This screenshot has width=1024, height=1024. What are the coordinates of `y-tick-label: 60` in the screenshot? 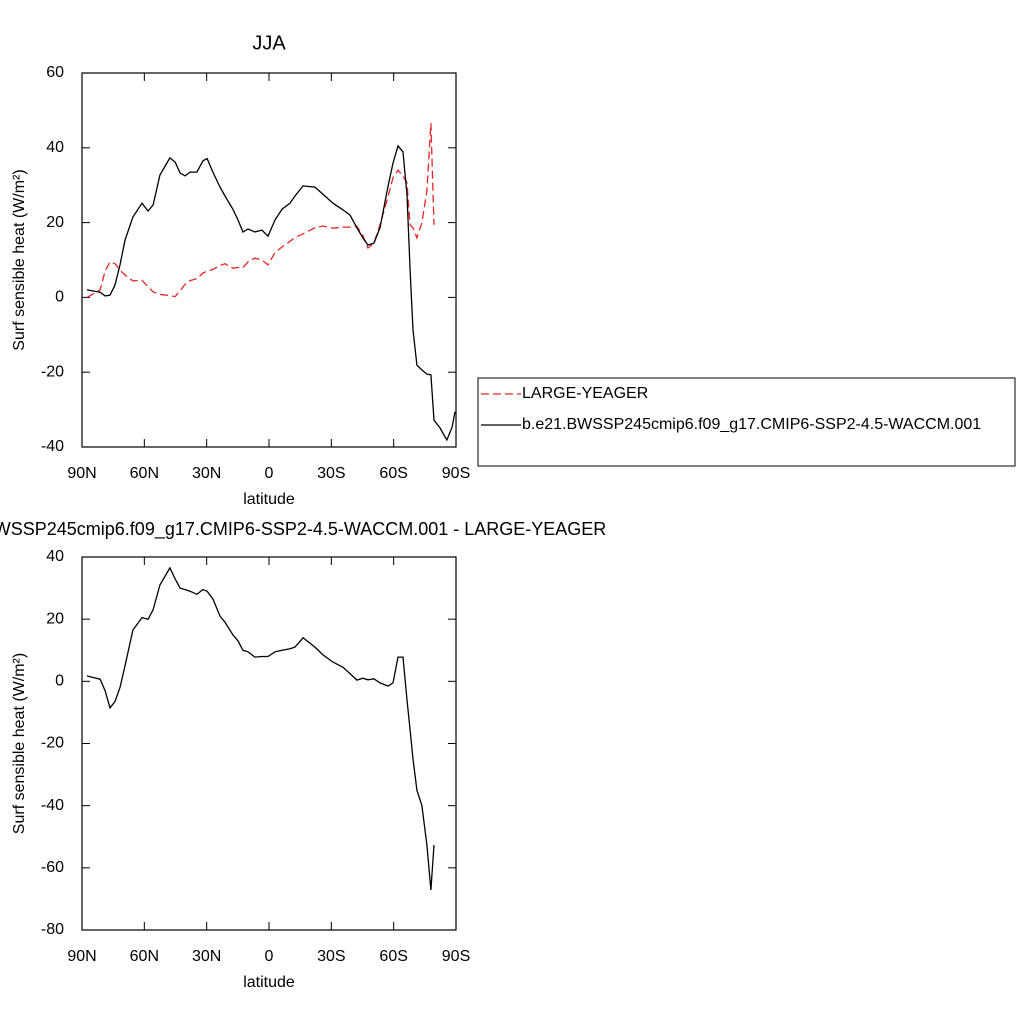 It's located at (55, 72).